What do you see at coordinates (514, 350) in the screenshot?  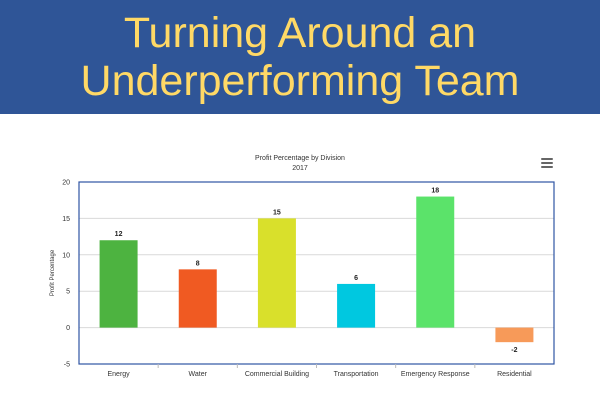 I see `data-label: -2` at bounding box center [514, 350].